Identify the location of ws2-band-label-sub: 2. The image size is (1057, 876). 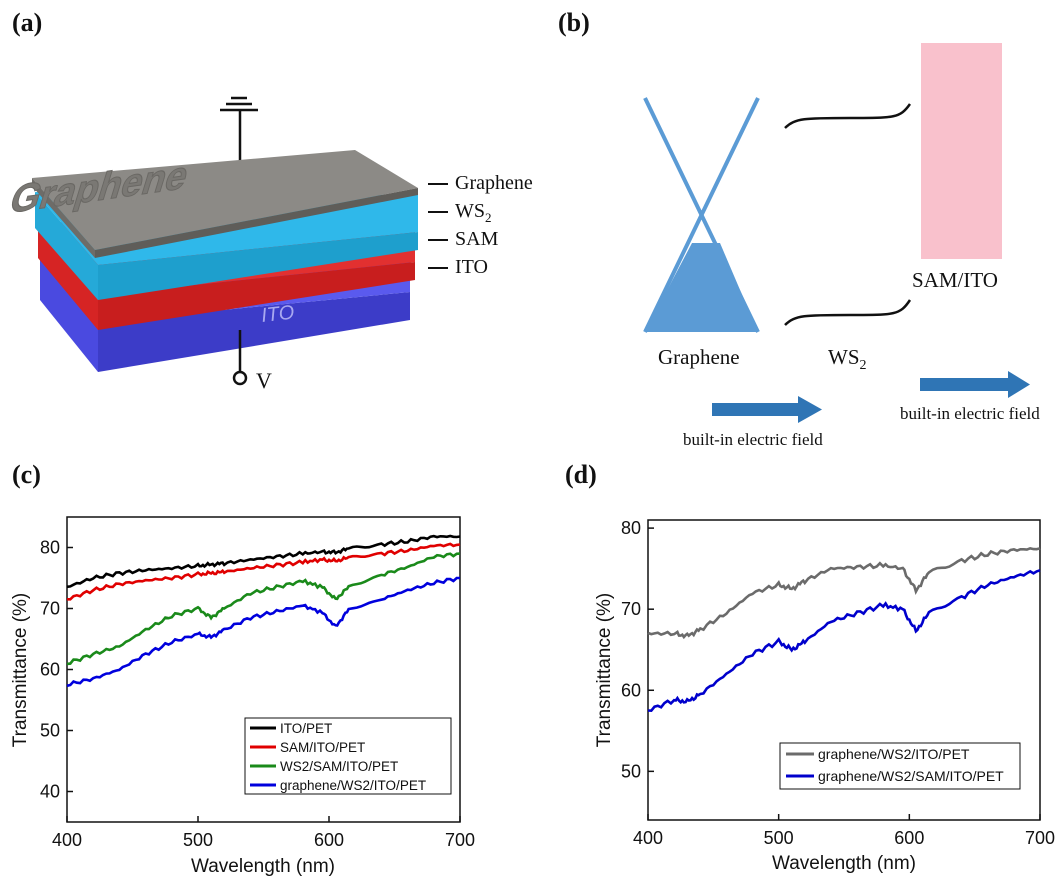
(863, 366).